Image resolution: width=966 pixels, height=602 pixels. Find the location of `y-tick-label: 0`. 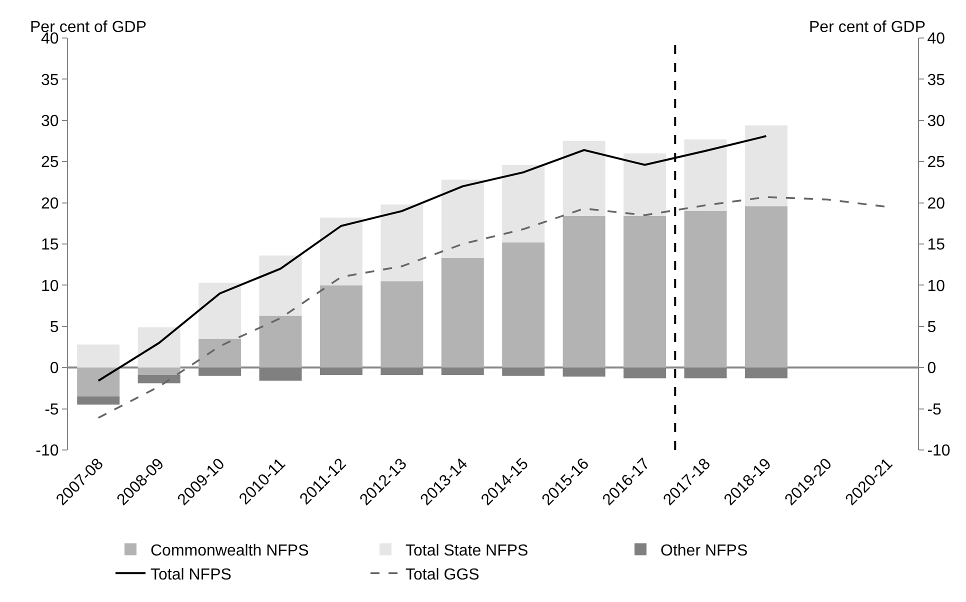

y-tick-label: 0 is located at coordinates (54, 369).